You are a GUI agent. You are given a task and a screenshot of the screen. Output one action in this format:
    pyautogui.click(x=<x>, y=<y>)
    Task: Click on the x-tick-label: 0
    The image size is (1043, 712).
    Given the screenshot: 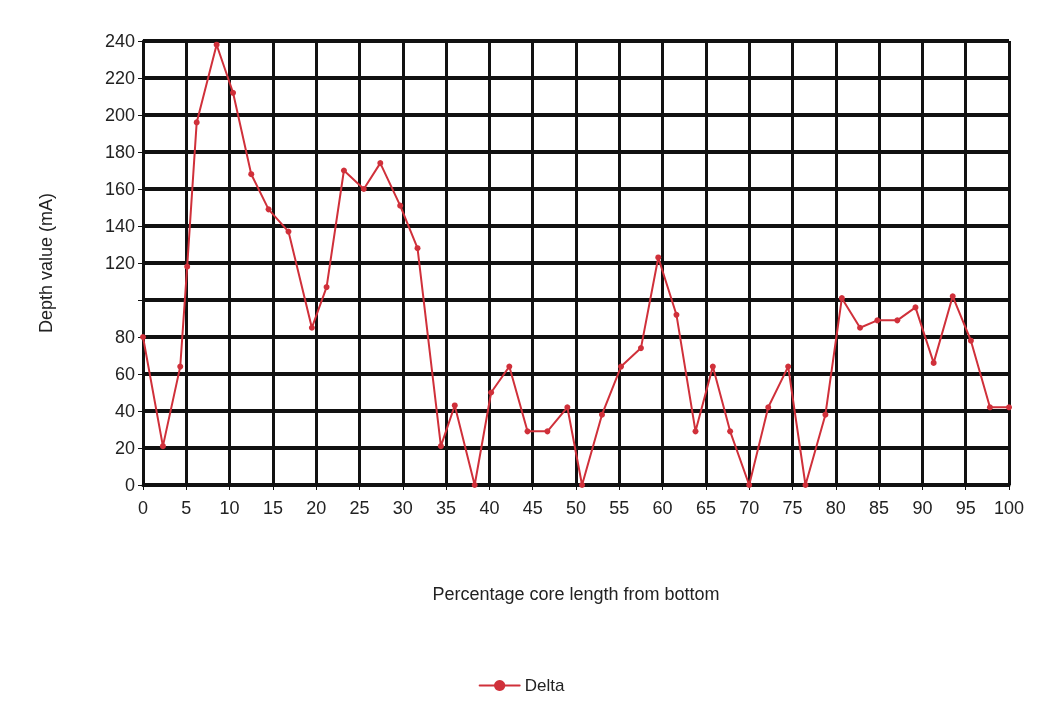 What is the action you would take?
    pyautogui.click(x=143, y=508)
    